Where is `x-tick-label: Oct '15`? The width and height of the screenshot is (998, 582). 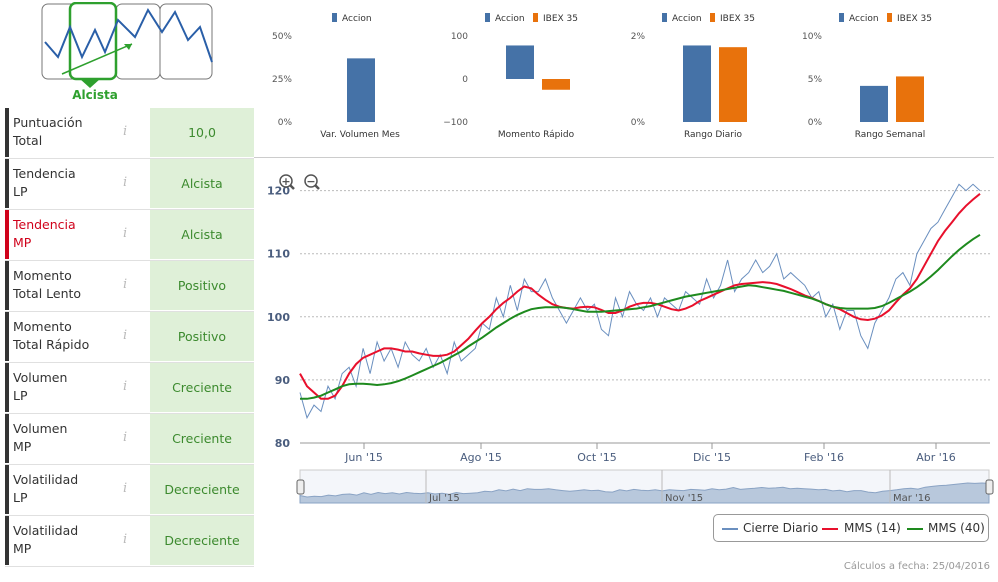 x-tick-label: Oct '15 is located at coordinates (597, 457).